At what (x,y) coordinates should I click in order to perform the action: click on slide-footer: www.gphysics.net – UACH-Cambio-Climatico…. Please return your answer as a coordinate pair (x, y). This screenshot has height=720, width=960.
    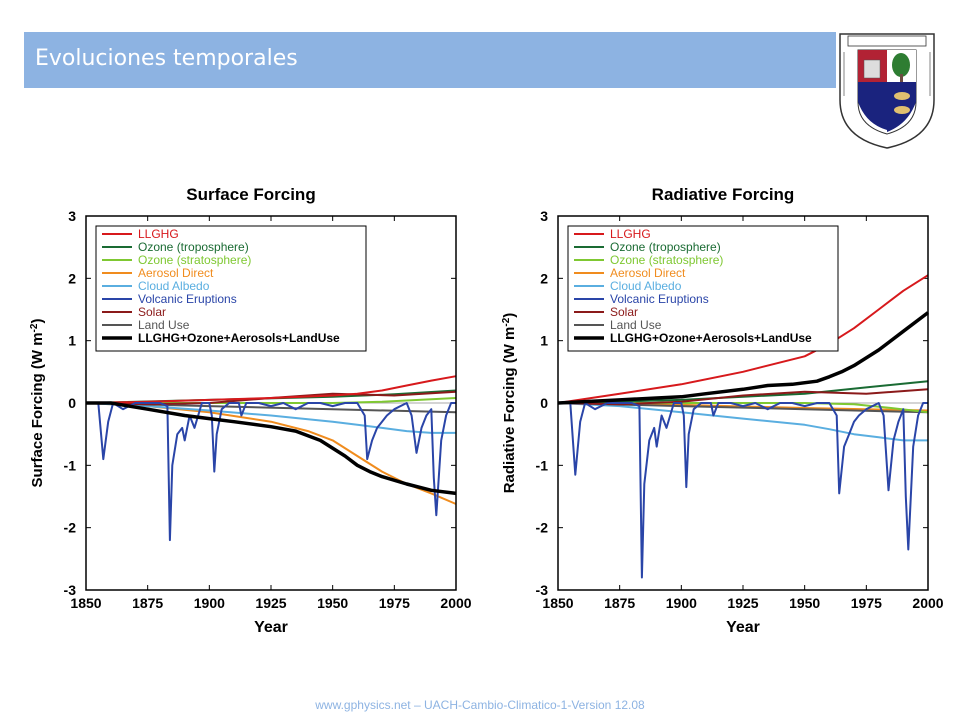
    Looking at the image, I should click on (480, 705).